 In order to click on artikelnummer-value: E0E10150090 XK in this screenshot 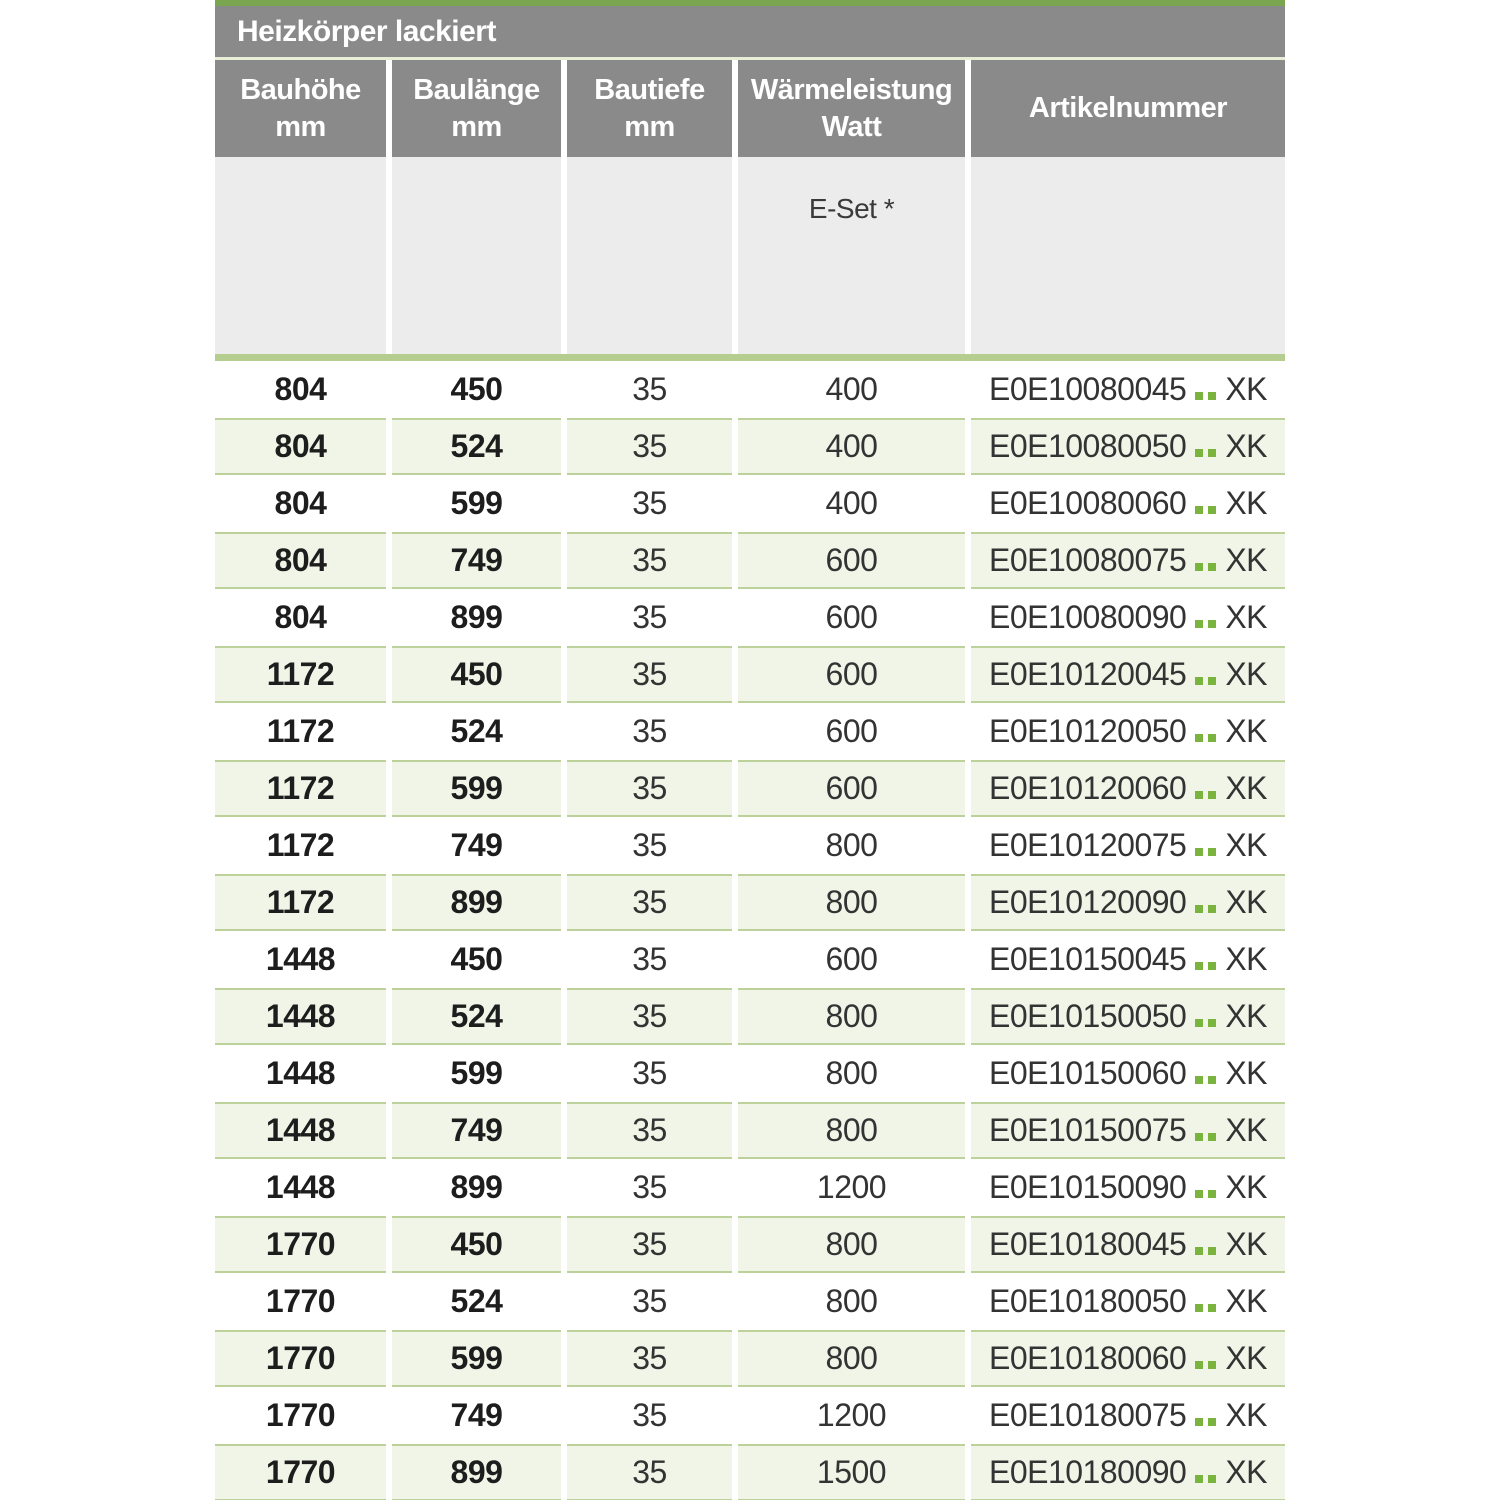, I will do `click(1128, 1187)`.